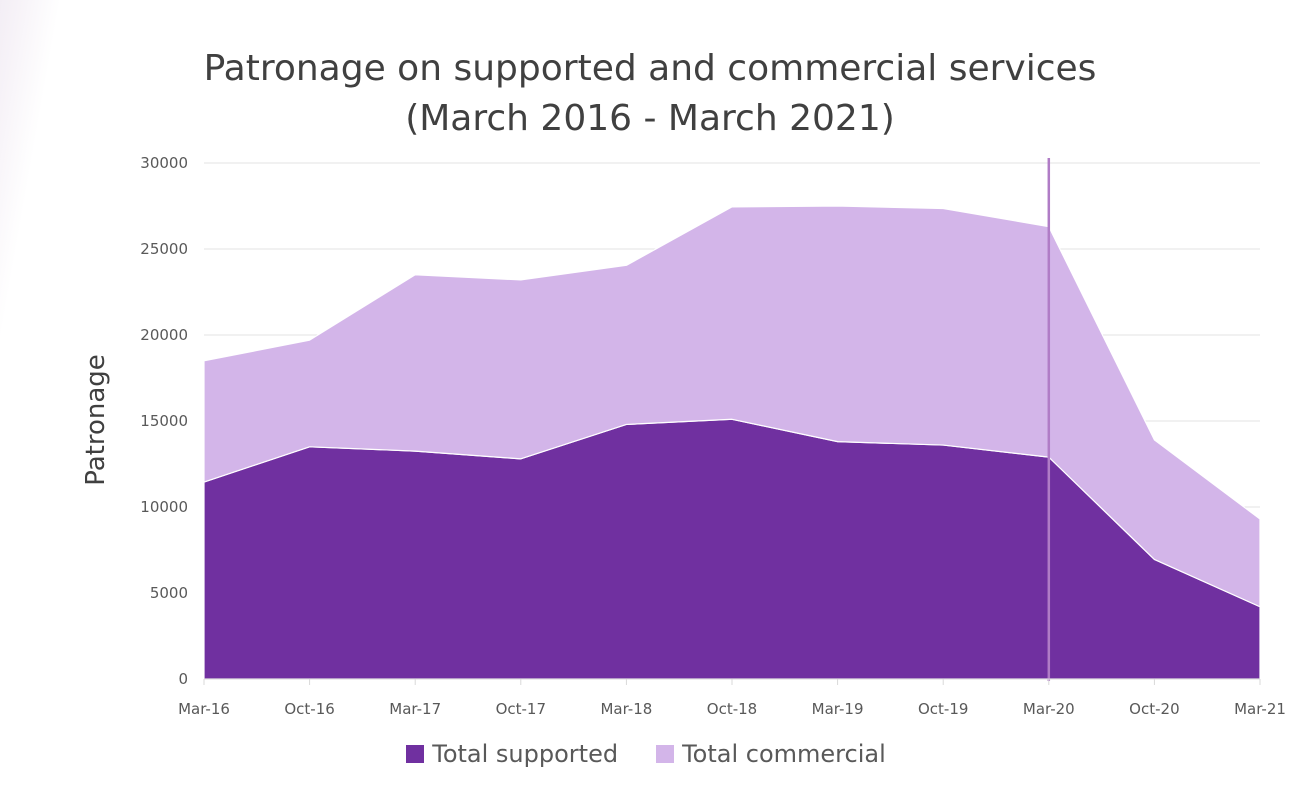  I want to click on x-tick-label: Oct-20, so click(1154, 709).